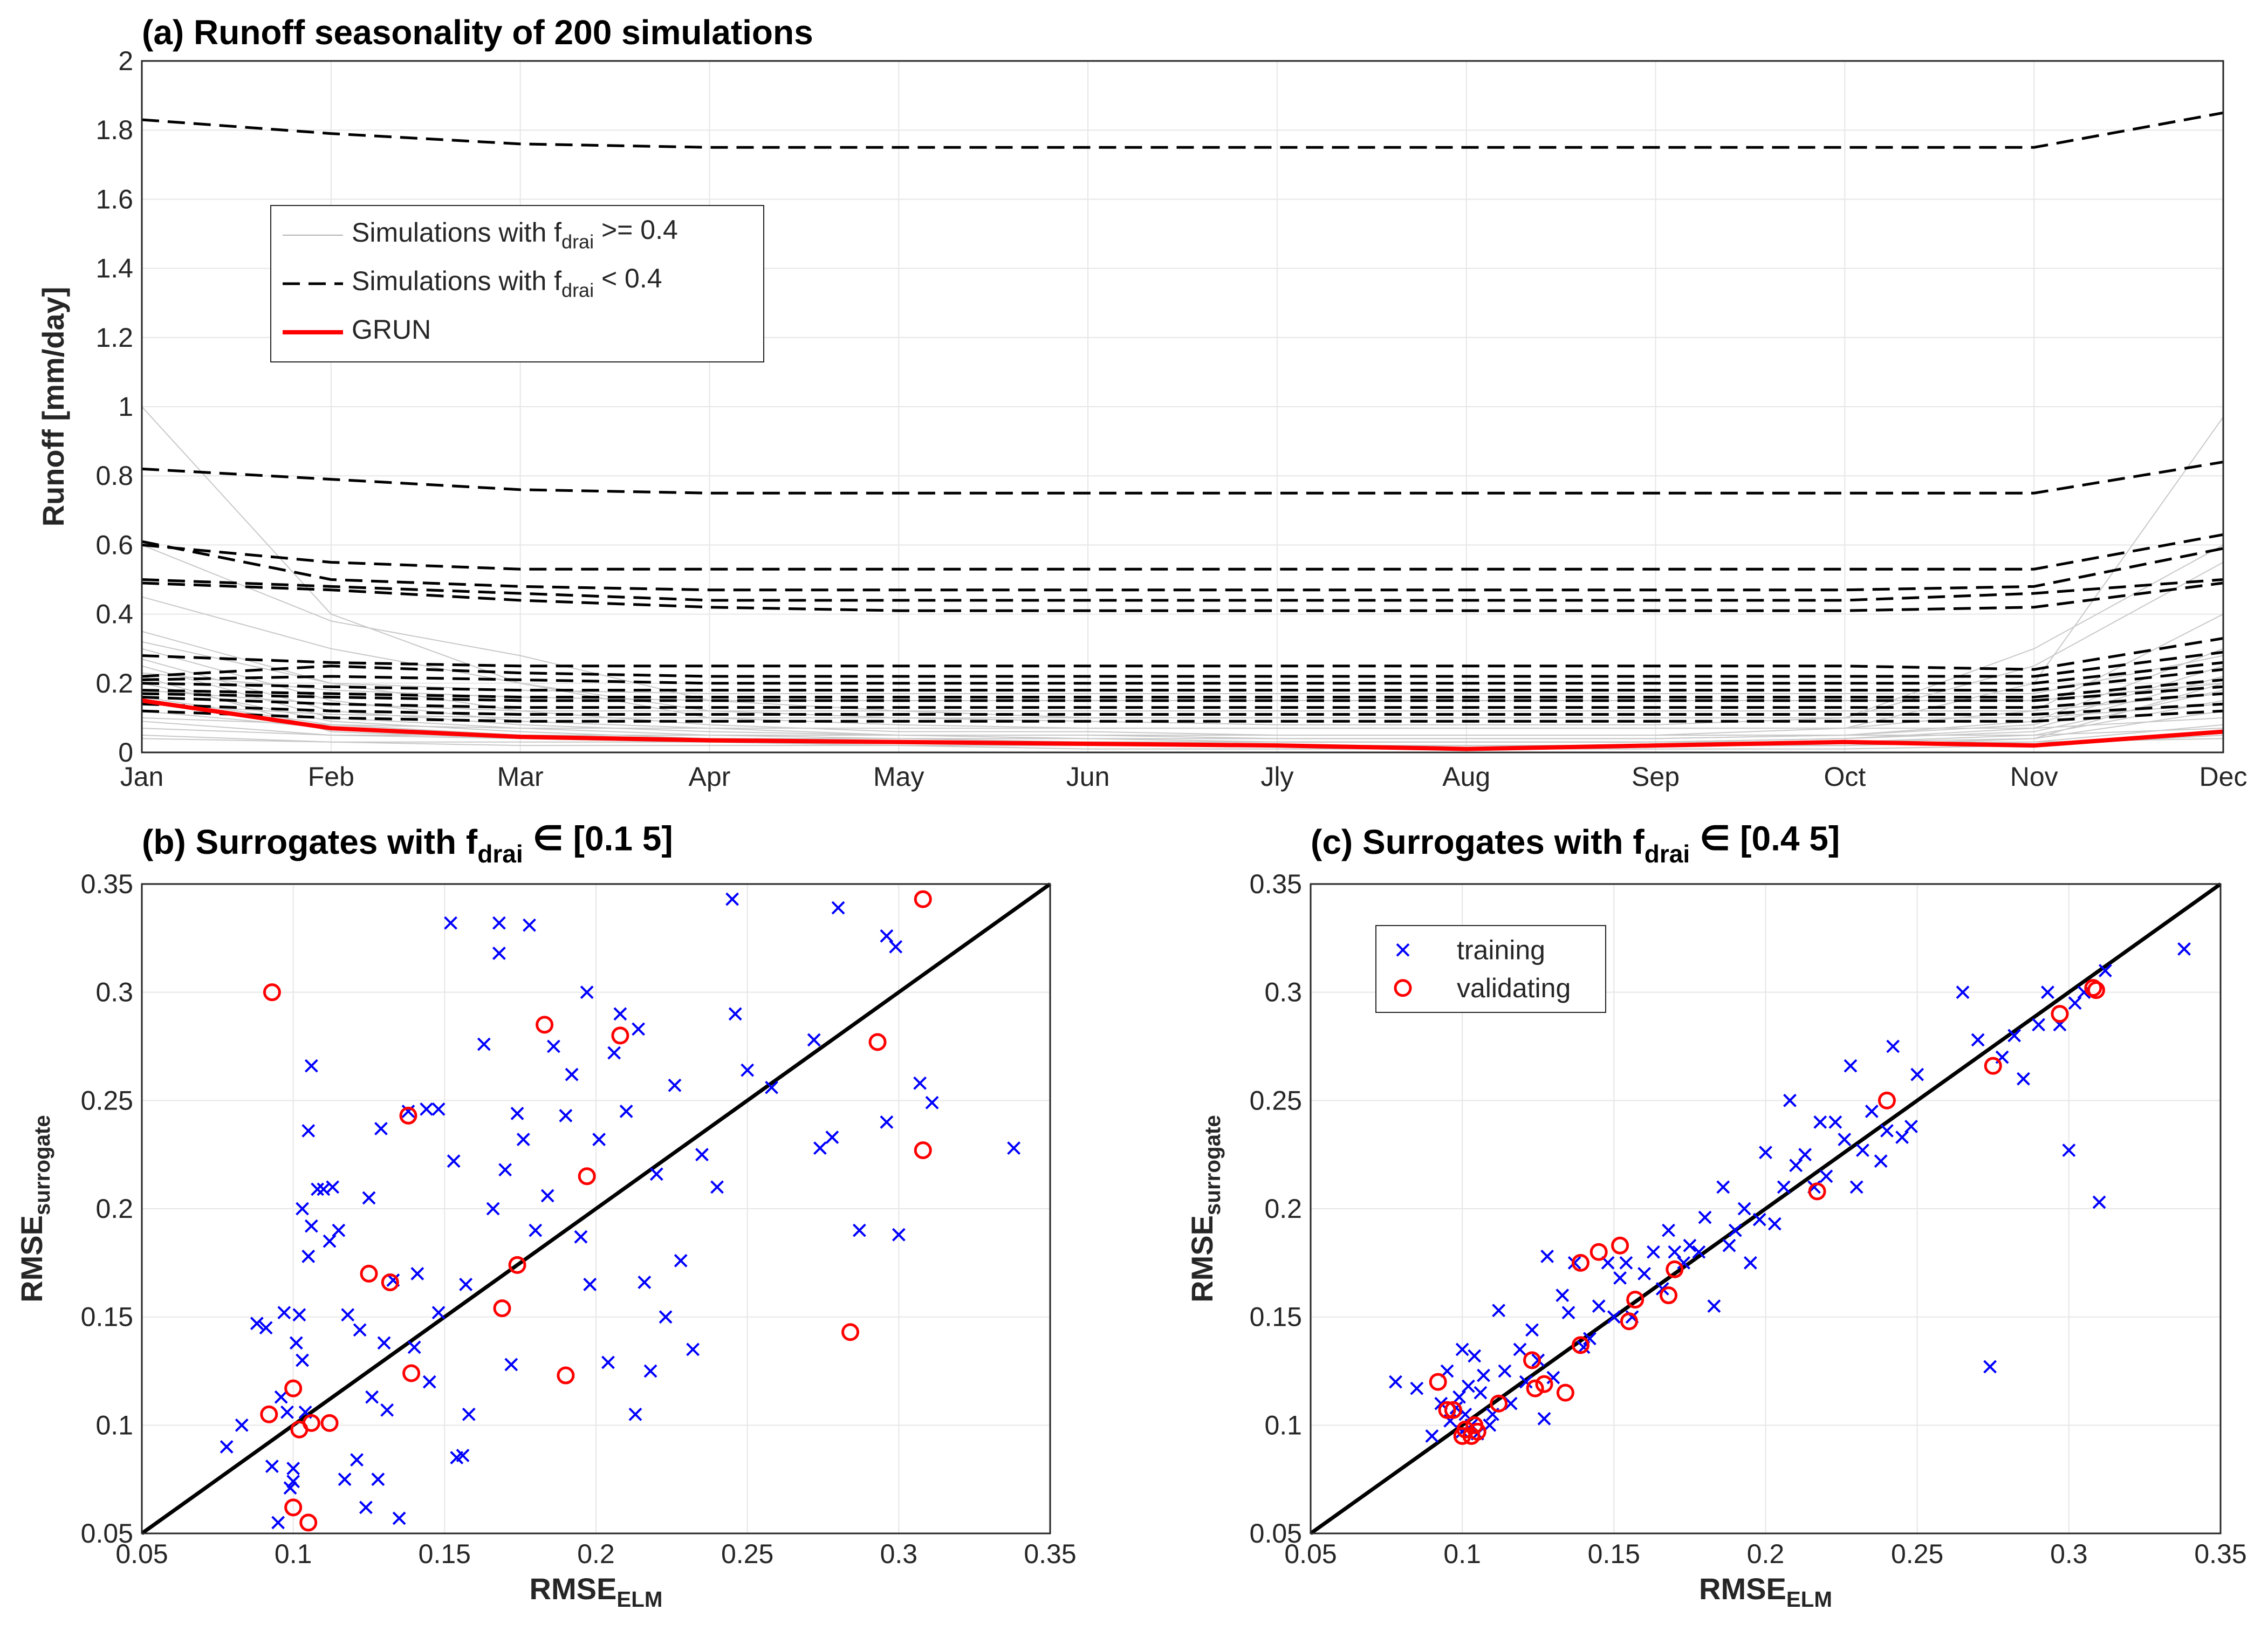 The height and width of the screenshot is (1651, 2268). I want to click on x-axis-label: RMSEELM, so click(596, 1592).